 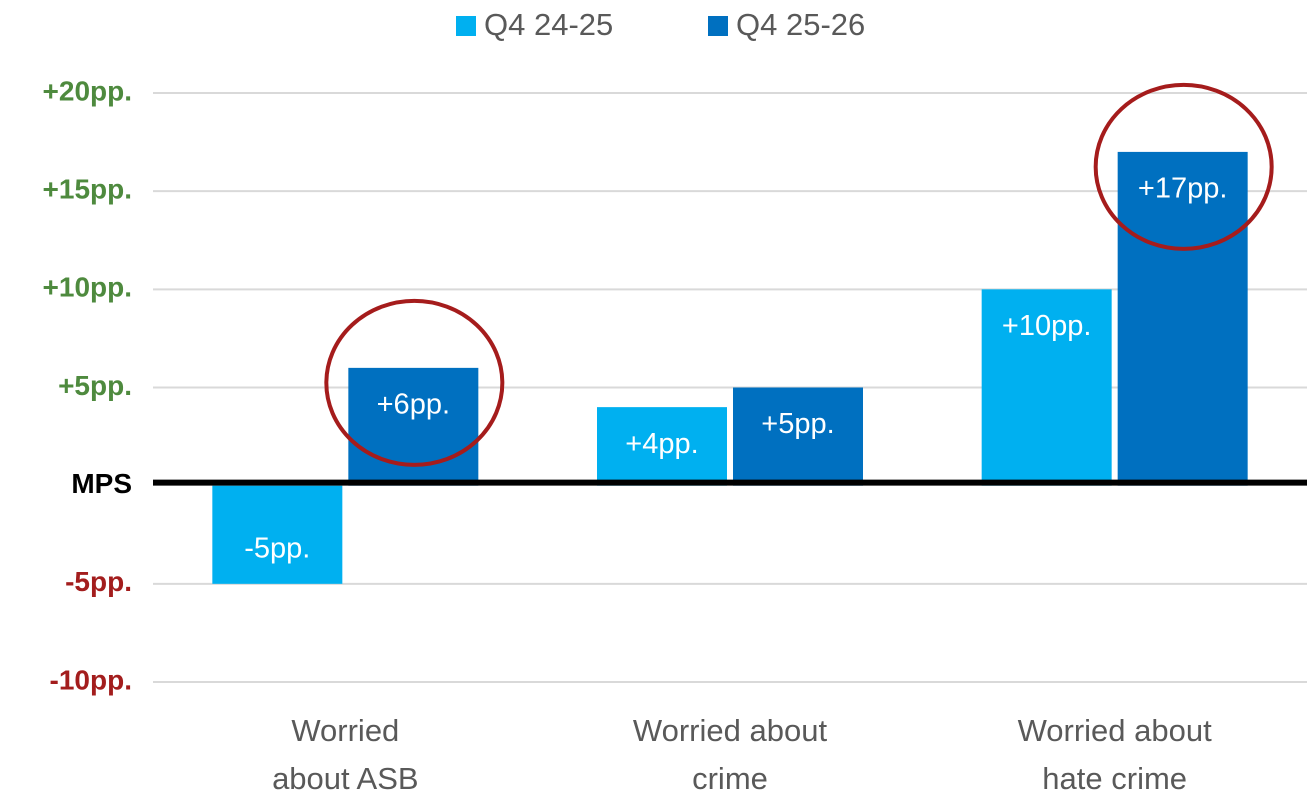 What do you see at coordinates (797, 424) in the screenshot?
I see `value-label: +5pp.` at bounding box center [797, 424].